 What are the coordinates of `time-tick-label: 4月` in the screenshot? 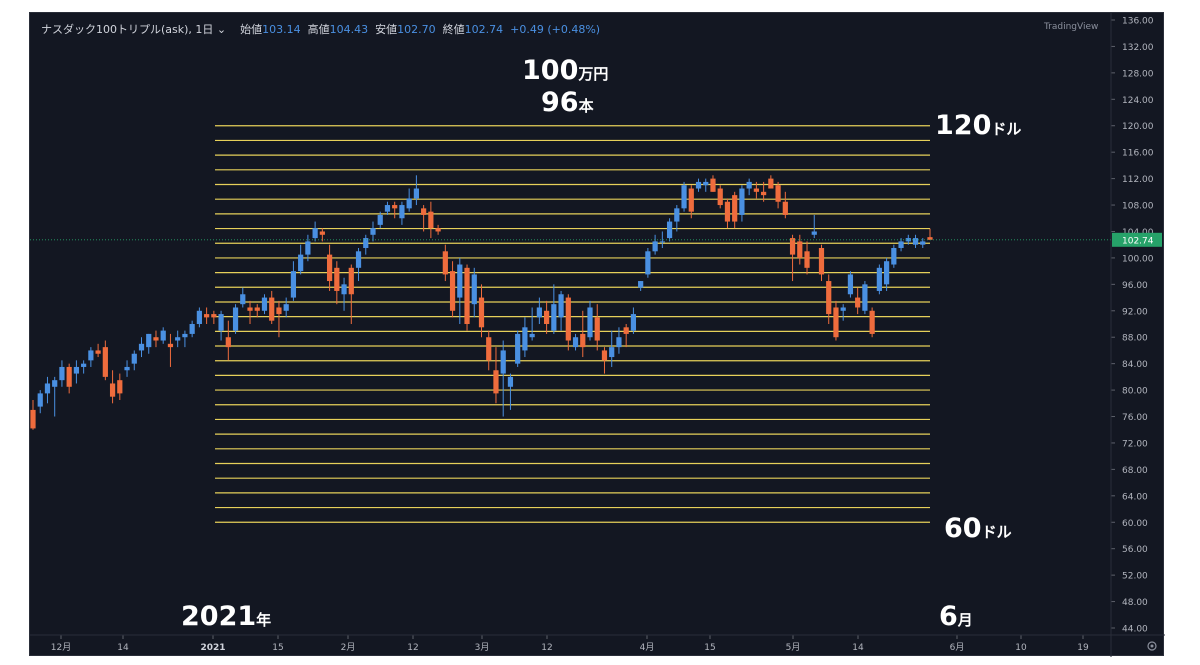 It's located at (647, 647).